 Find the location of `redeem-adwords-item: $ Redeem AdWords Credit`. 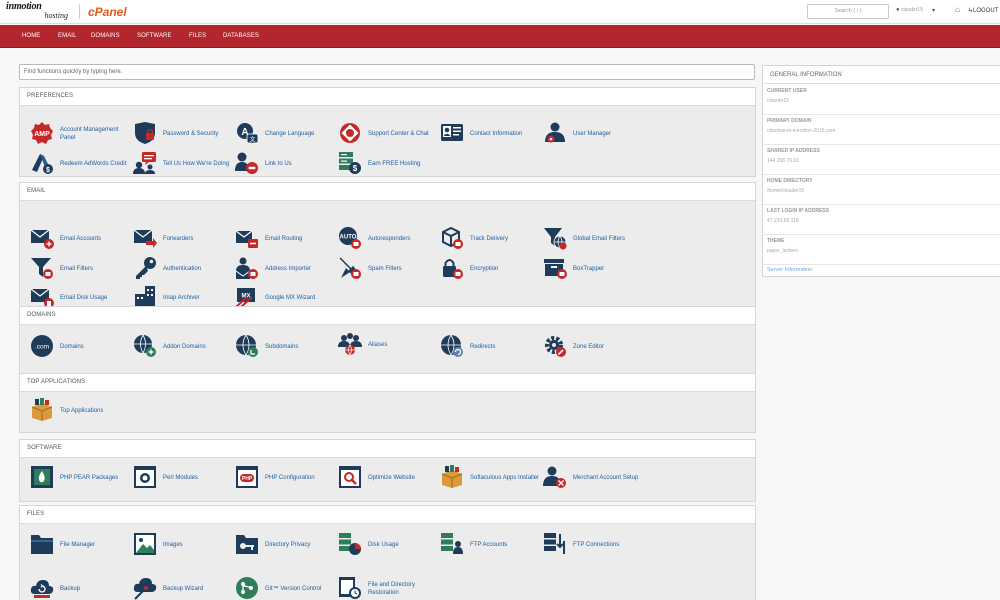

redeem-adwords-item: $ Redeem AdWords Credit is located at coordinates (80, 164).